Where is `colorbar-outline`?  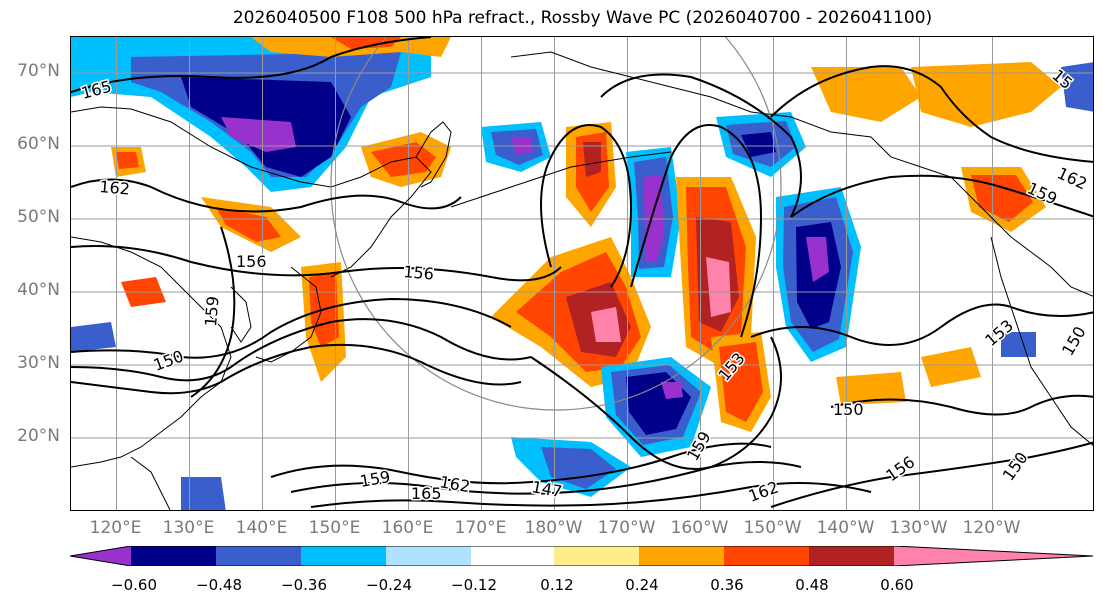
colorbar-outline is located at coordinates (582, 556).